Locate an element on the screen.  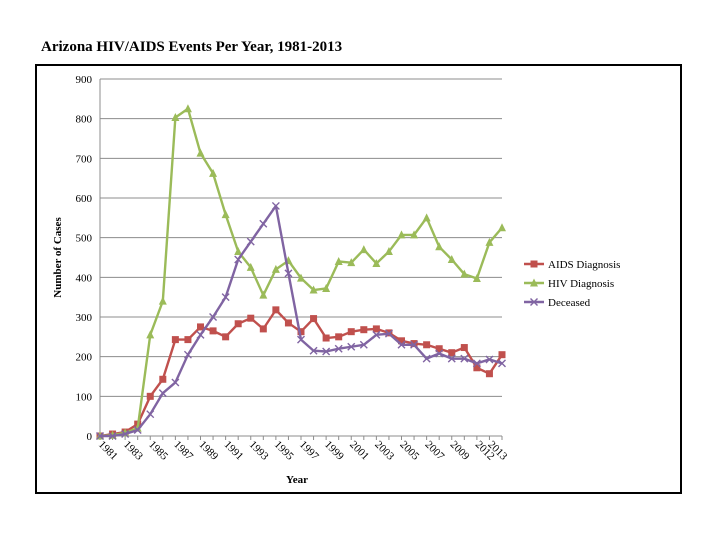
y-tick-label: 700 is located at coordinates (84, 159).